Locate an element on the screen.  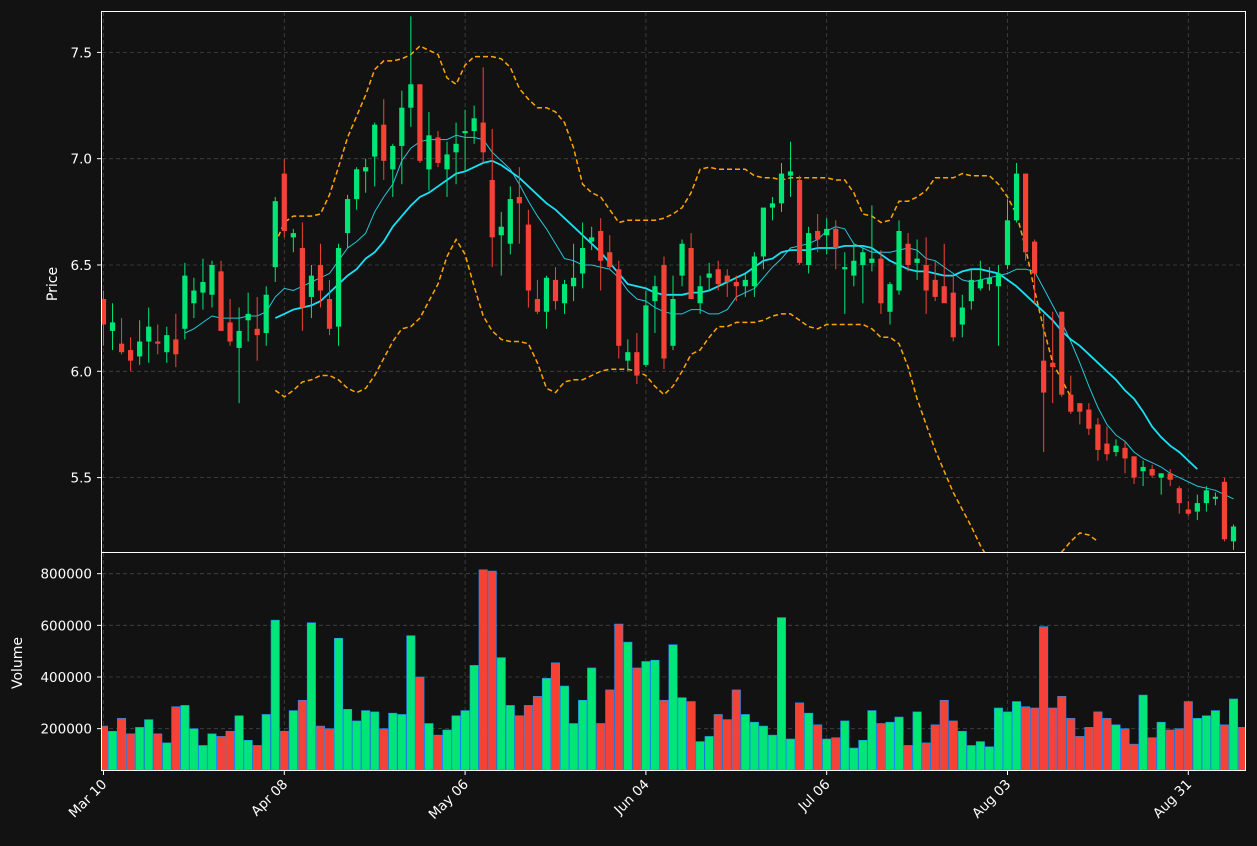
volume-y-axis: 200000 400000 600000 800000 is located at coordinates (71, 652).